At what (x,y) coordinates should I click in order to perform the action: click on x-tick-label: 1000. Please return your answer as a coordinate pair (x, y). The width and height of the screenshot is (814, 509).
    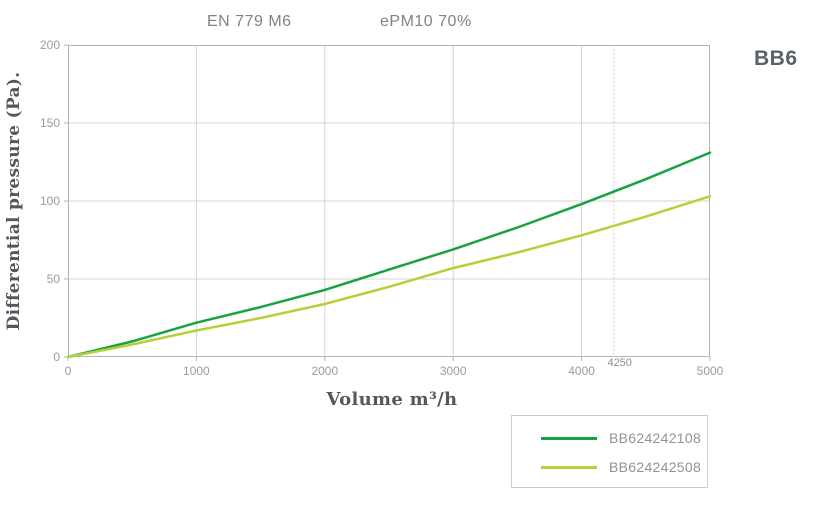
    Looking at the image, I should click on (196, 371).